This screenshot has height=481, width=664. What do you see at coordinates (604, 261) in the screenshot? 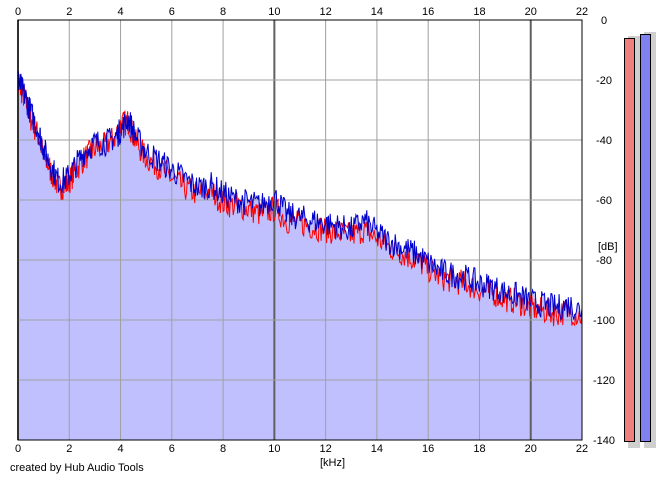
I see `y-tick-label: -80` at bounding box center [604, 261].